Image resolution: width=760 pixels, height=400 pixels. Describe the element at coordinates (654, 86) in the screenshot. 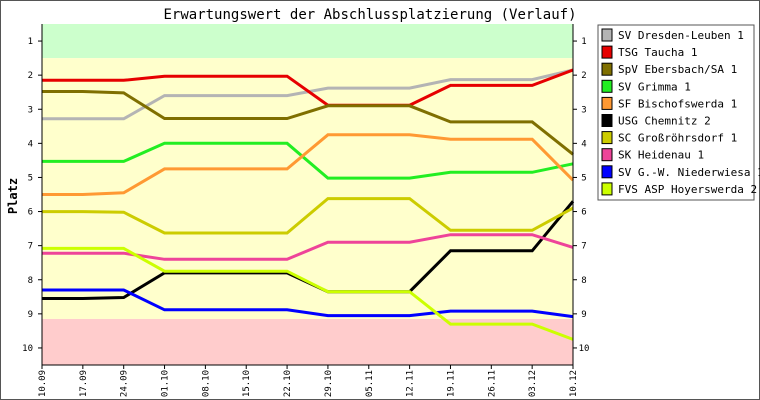

I see `legend-label: SV Grimma 1` at that location.